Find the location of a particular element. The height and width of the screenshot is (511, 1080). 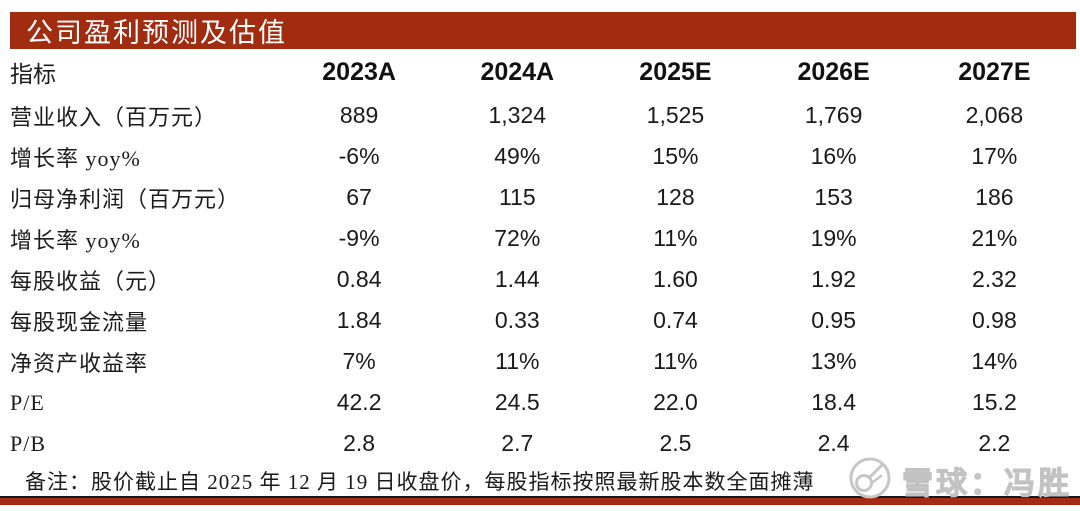

header-year-2025e: 2025E is located at coordinates (675, 71).